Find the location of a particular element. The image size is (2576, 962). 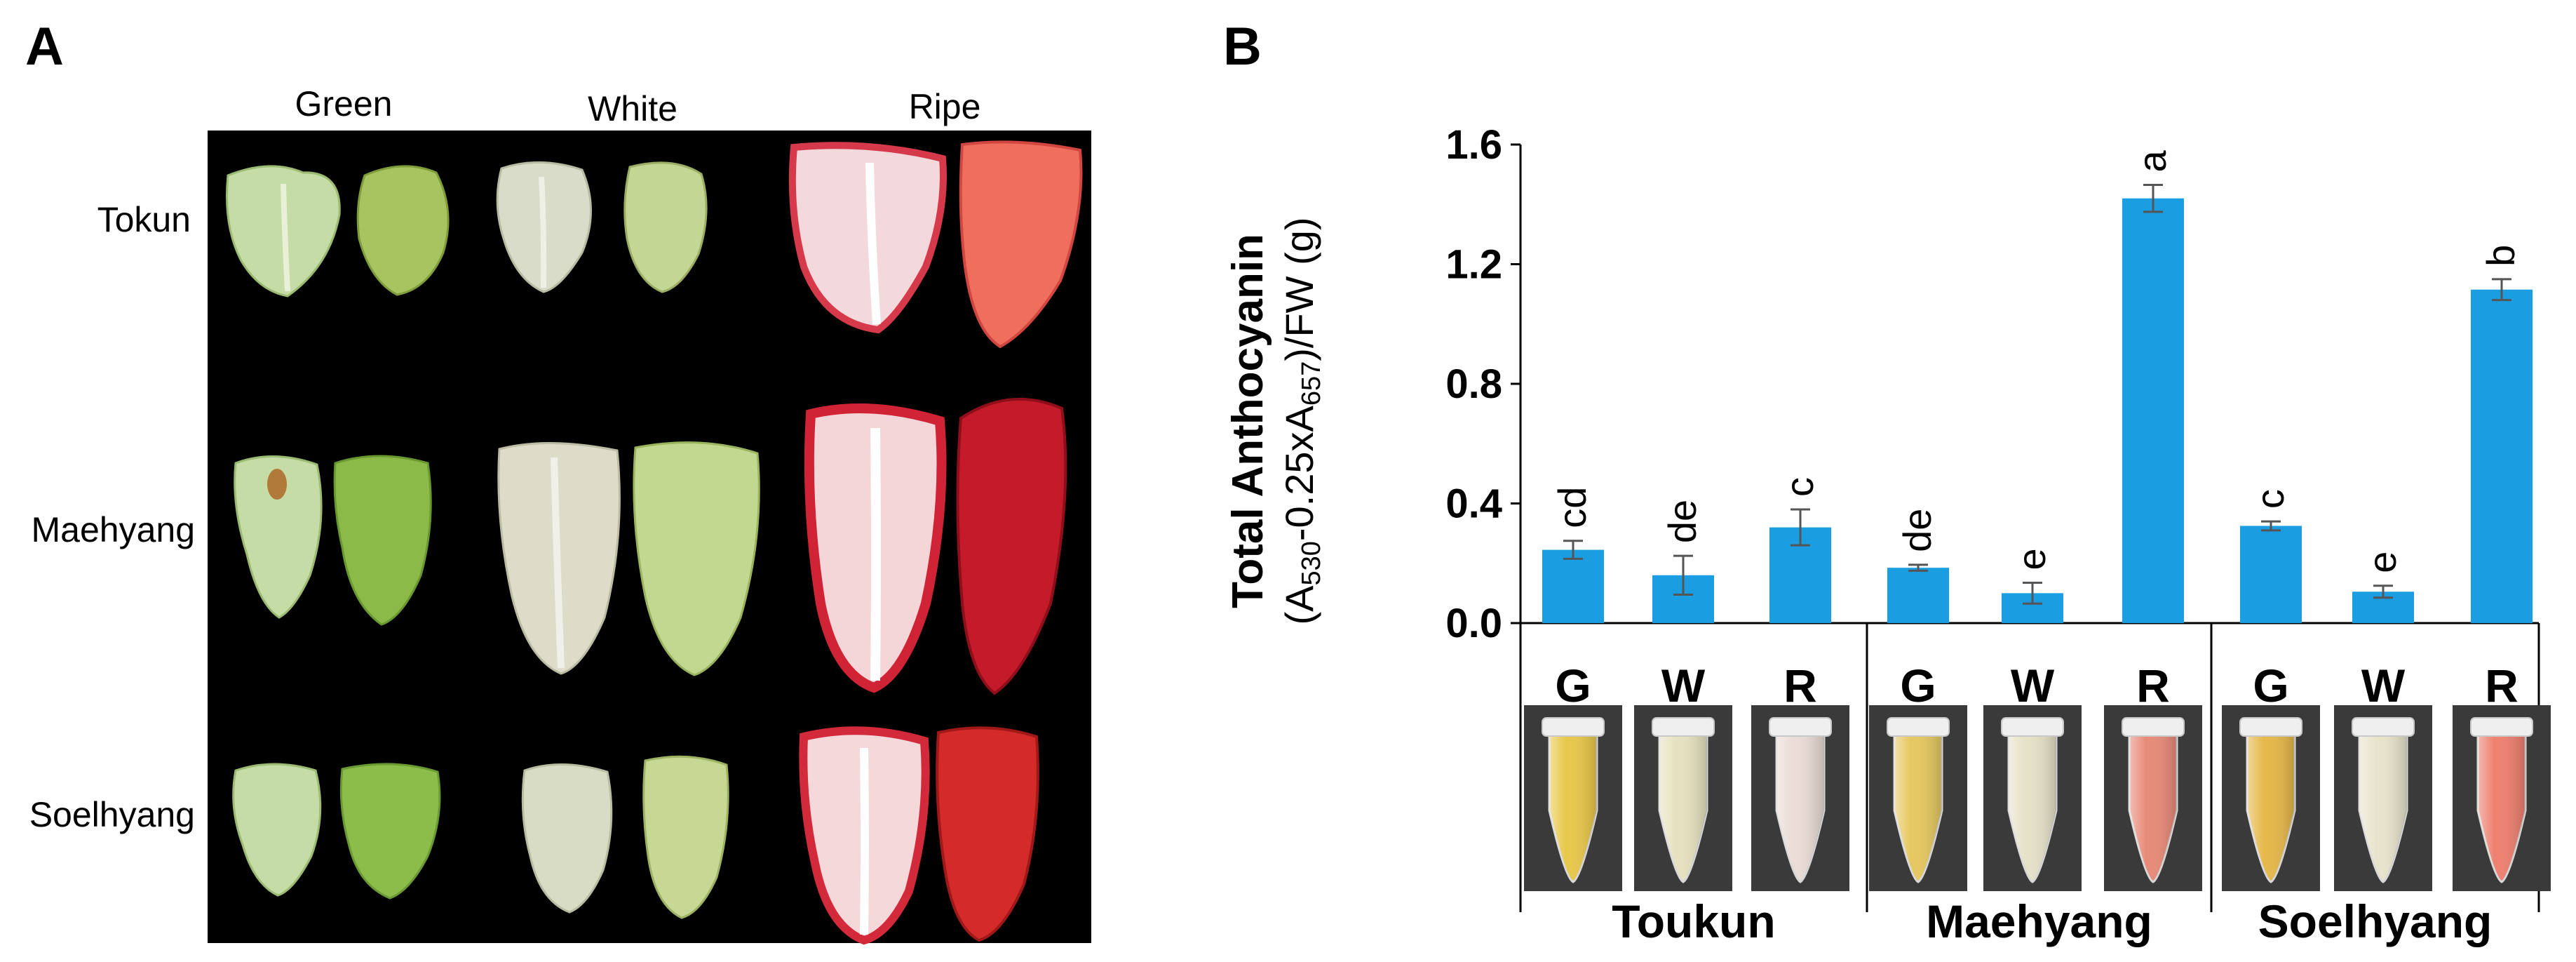

column-header-green: Green is located at coordinates (344, 103).